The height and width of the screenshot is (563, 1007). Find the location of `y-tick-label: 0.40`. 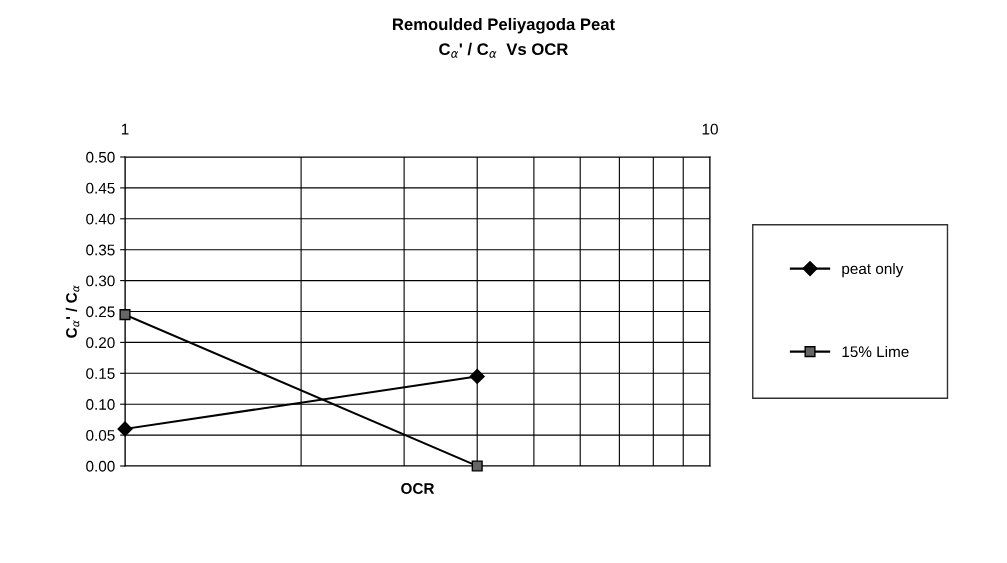

y-tick-label: 0.40 is located at coordinates (100, 219).